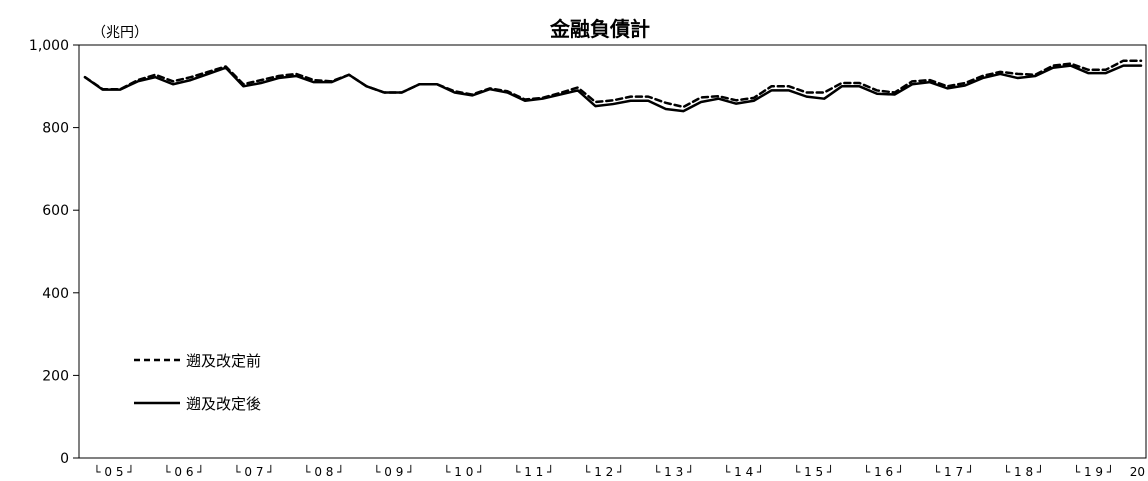 This screenshot has width=1148, height=481. I want to click on x-tick-label: └ 1 8 ┘, so click(1023, 471).